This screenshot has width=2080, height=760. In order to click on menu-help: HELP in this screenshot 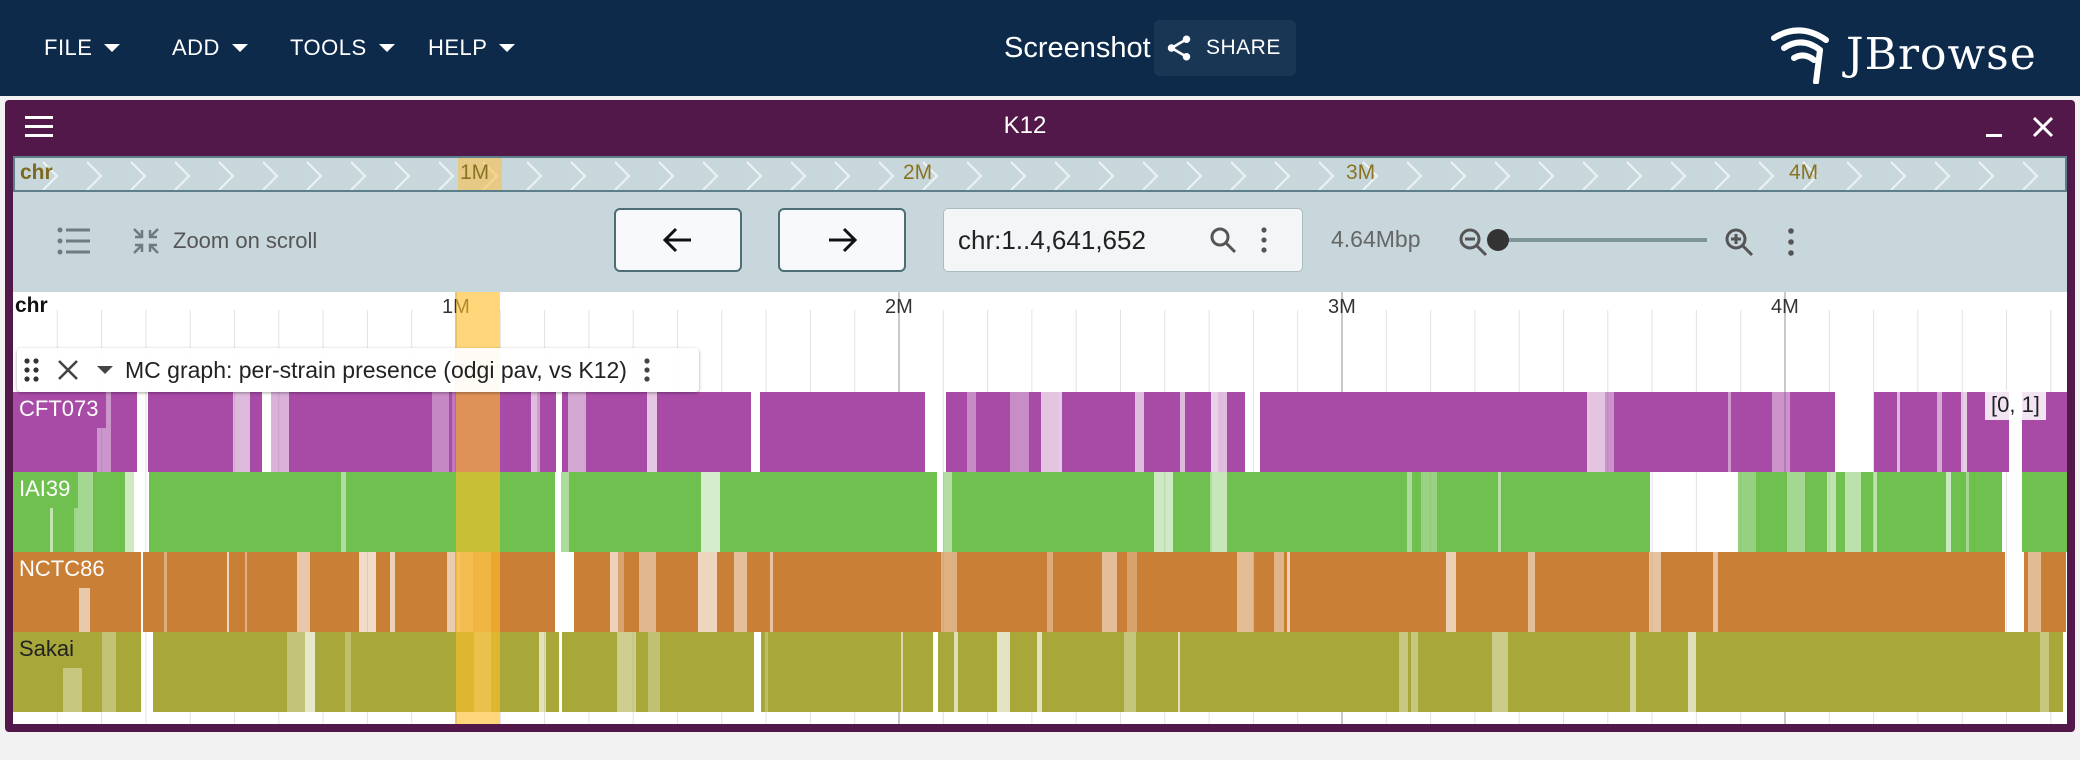, I will do `click(472, 48)`.